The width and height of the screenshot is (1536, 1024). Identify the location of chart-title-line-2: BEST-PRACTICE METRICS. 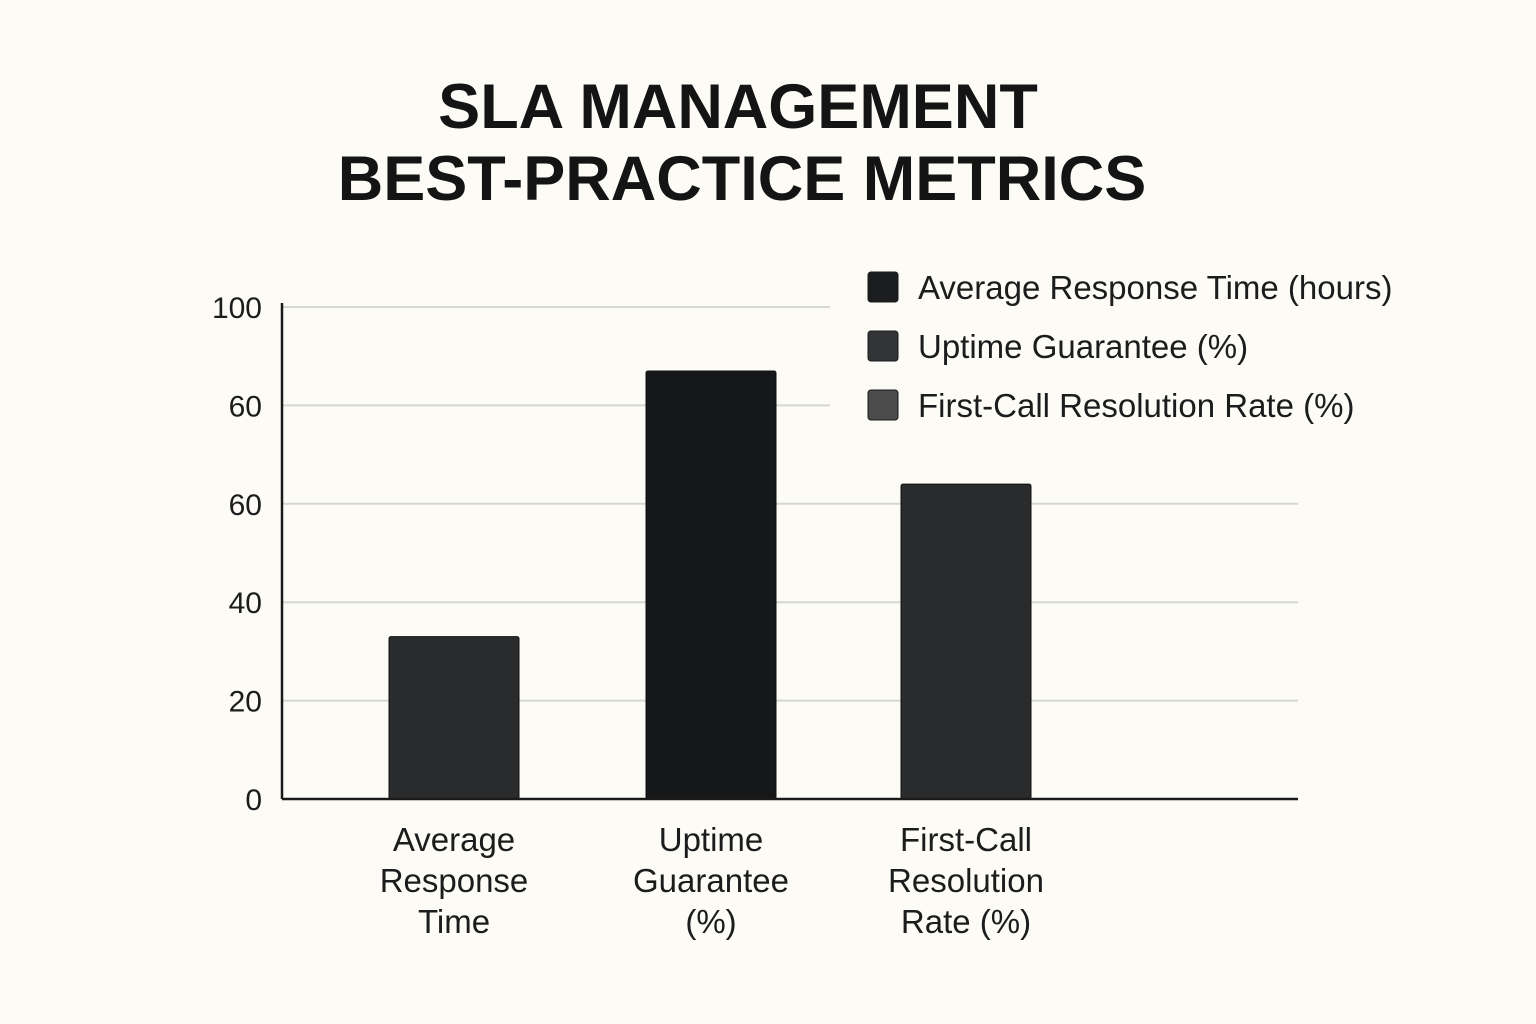
(742, 179).